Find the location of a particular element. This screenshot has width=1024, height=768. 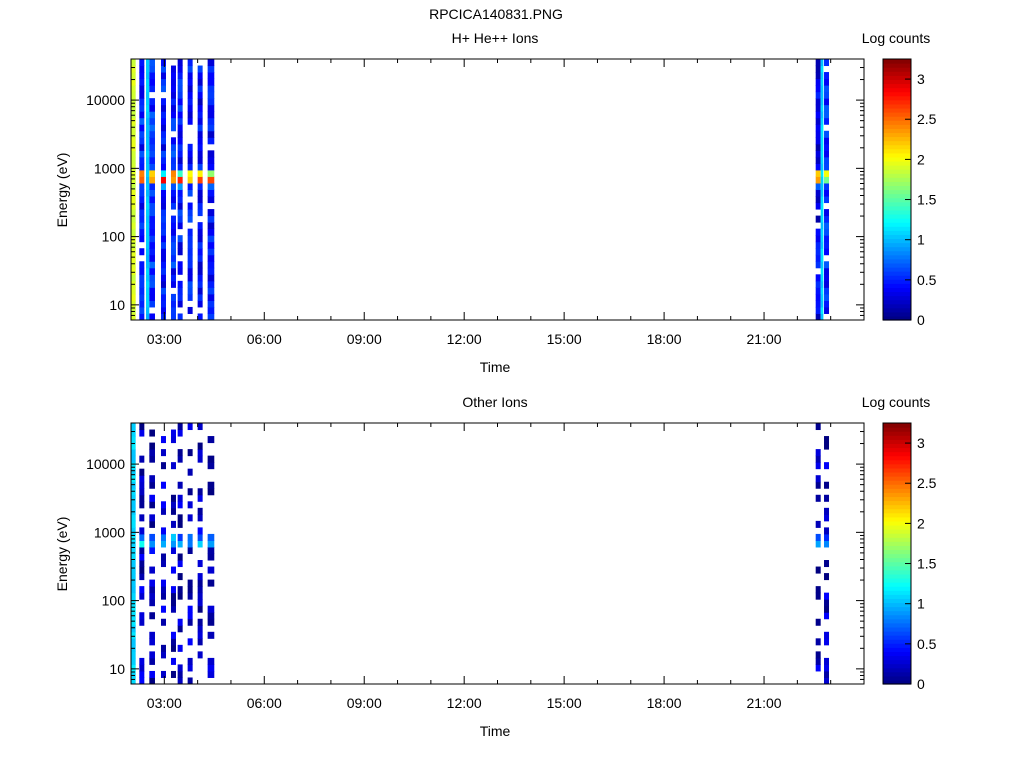

colorbar-frame is located at coordinates (897, 553).